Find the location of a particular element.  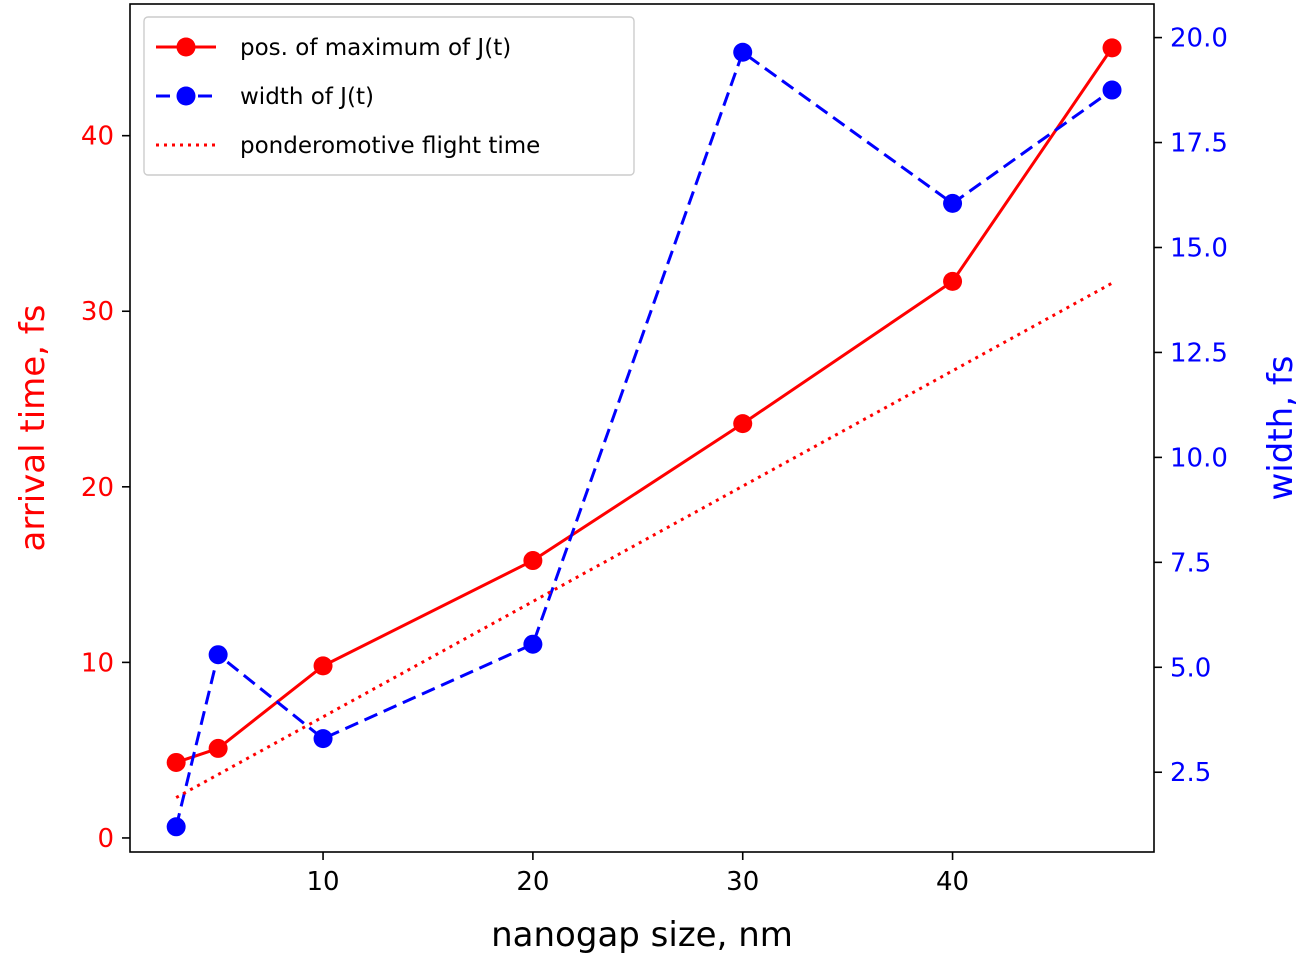

legend-label-2: width of J(t) is located at coordinates (307, 97).